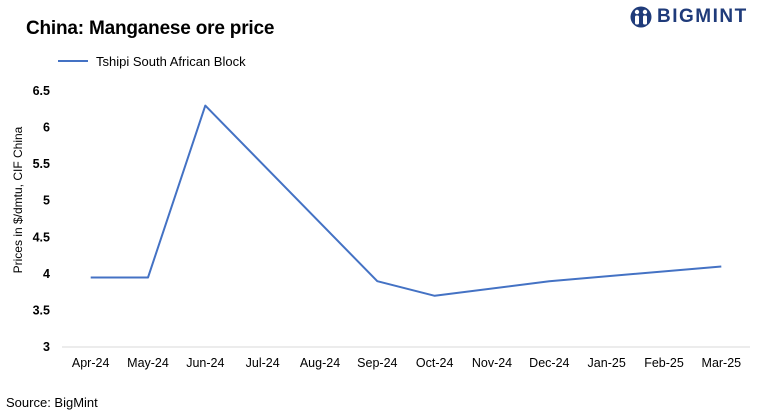 The height and width of the screenshot is (417, 765). What do you see at coordinates (435, 363) in the screenshot?
I see `x-tick-label: Oct-24` at bounding box center [435, 363].